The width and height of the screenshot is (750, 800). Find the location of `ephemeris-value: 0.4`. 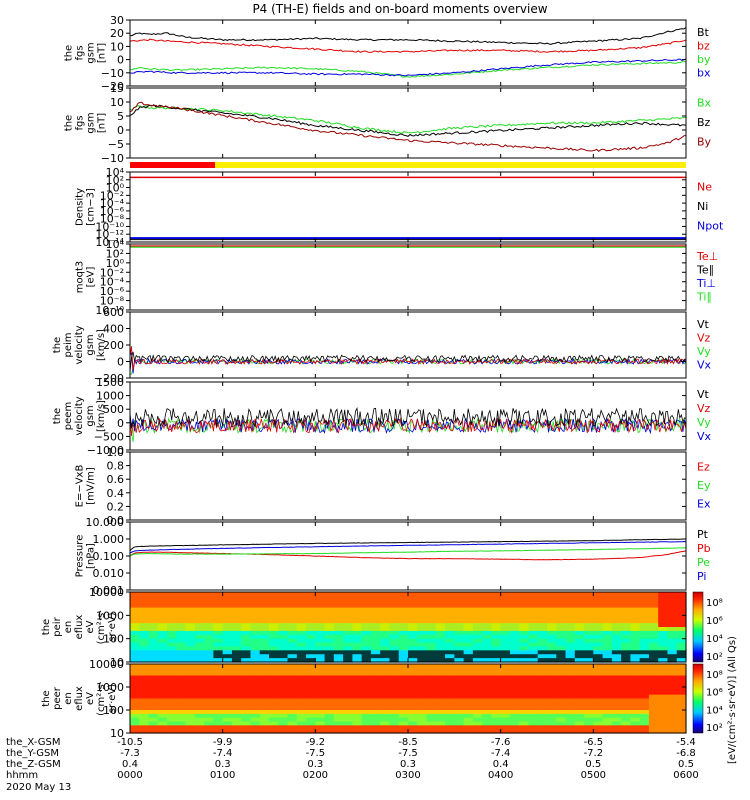

ephemeris-value: 0.4 is located at coordinates (130, 764).